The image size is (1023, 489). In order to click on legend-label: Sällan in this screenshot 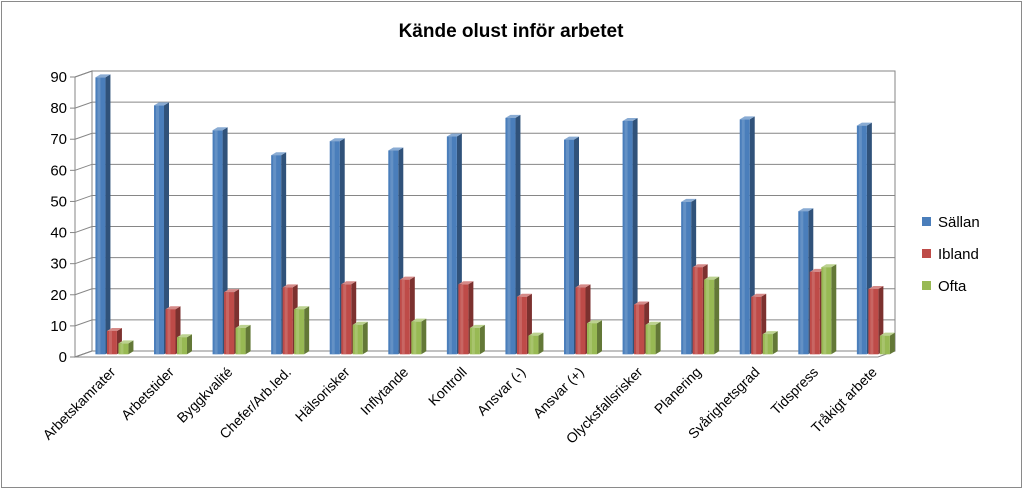, I will do `click(959, 222)`.